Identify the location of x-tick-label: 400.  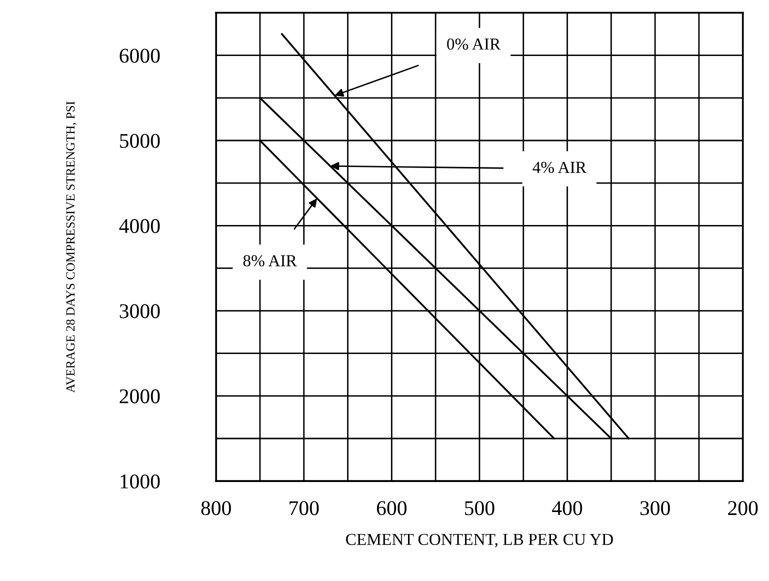
(567, 508).